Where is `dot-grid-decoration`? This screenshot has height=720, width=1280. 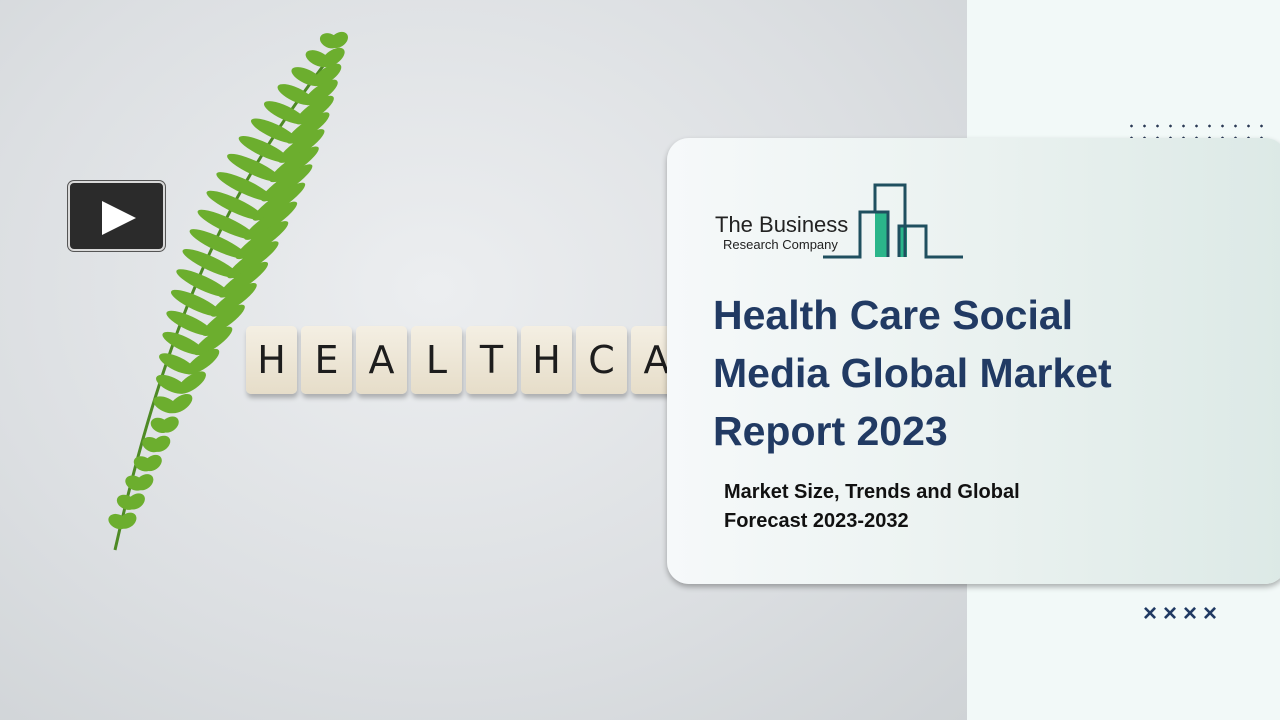 dot-grid-decoration is located at coordinates (1195, 130).